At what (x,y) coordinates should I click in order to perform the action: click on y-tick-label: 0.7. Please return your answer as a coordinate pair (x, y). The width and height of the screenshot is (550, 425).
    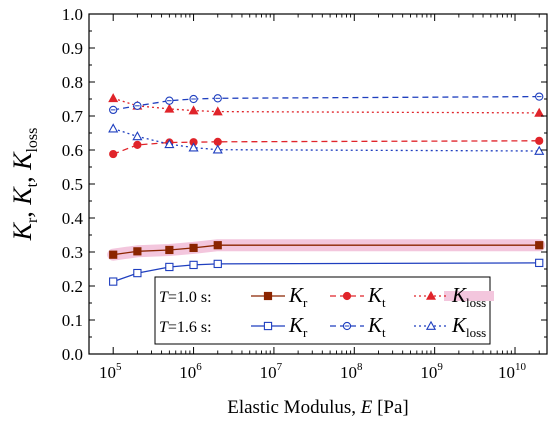
    Looking at the image, I should click on (73, 116).